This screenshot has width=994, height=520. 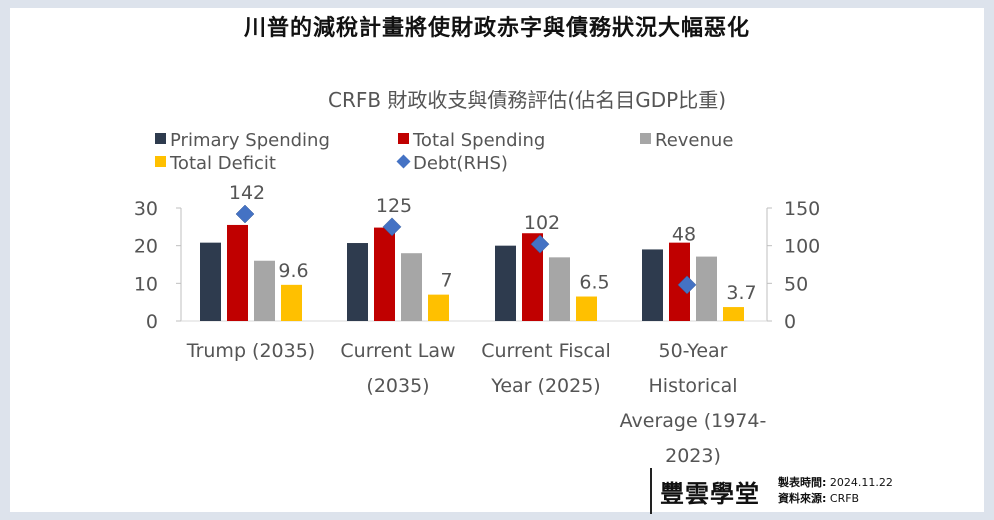 I want to click on x-category-label: (2035), so click(x=397, y=386).